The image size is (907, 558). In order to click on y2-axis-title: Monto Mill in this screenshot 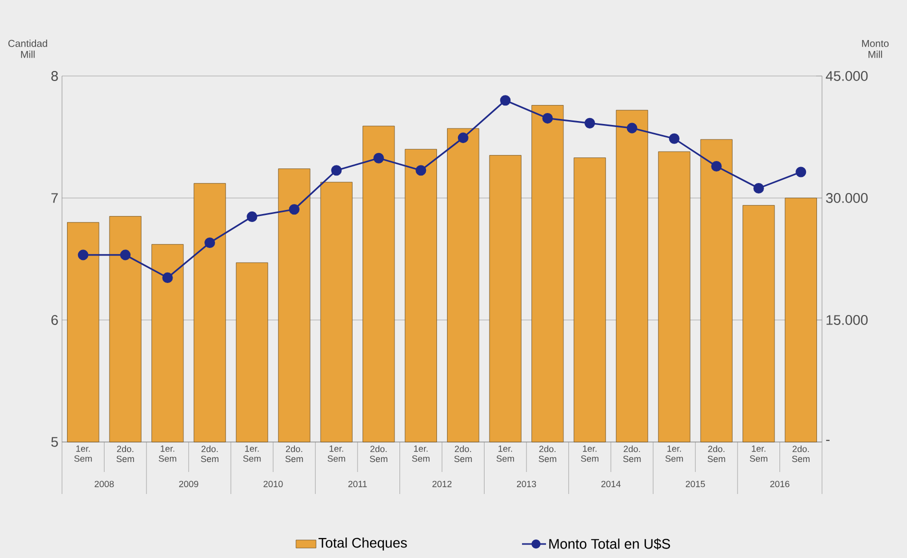, I will do `click(875, 49)`.